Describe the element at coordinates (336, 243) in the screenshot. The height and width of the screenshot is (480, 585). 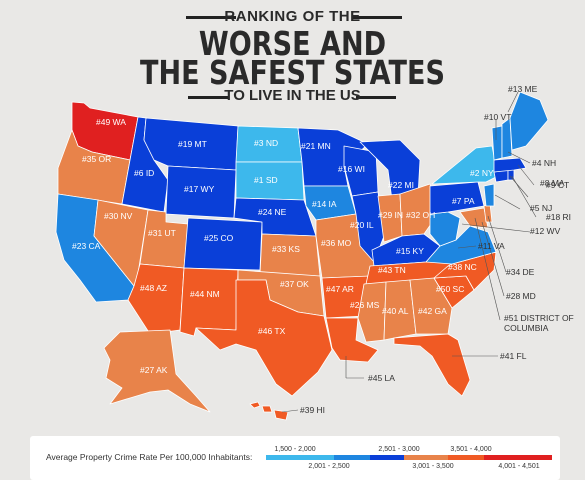
I see `label-mo: #36 MO` at that location.